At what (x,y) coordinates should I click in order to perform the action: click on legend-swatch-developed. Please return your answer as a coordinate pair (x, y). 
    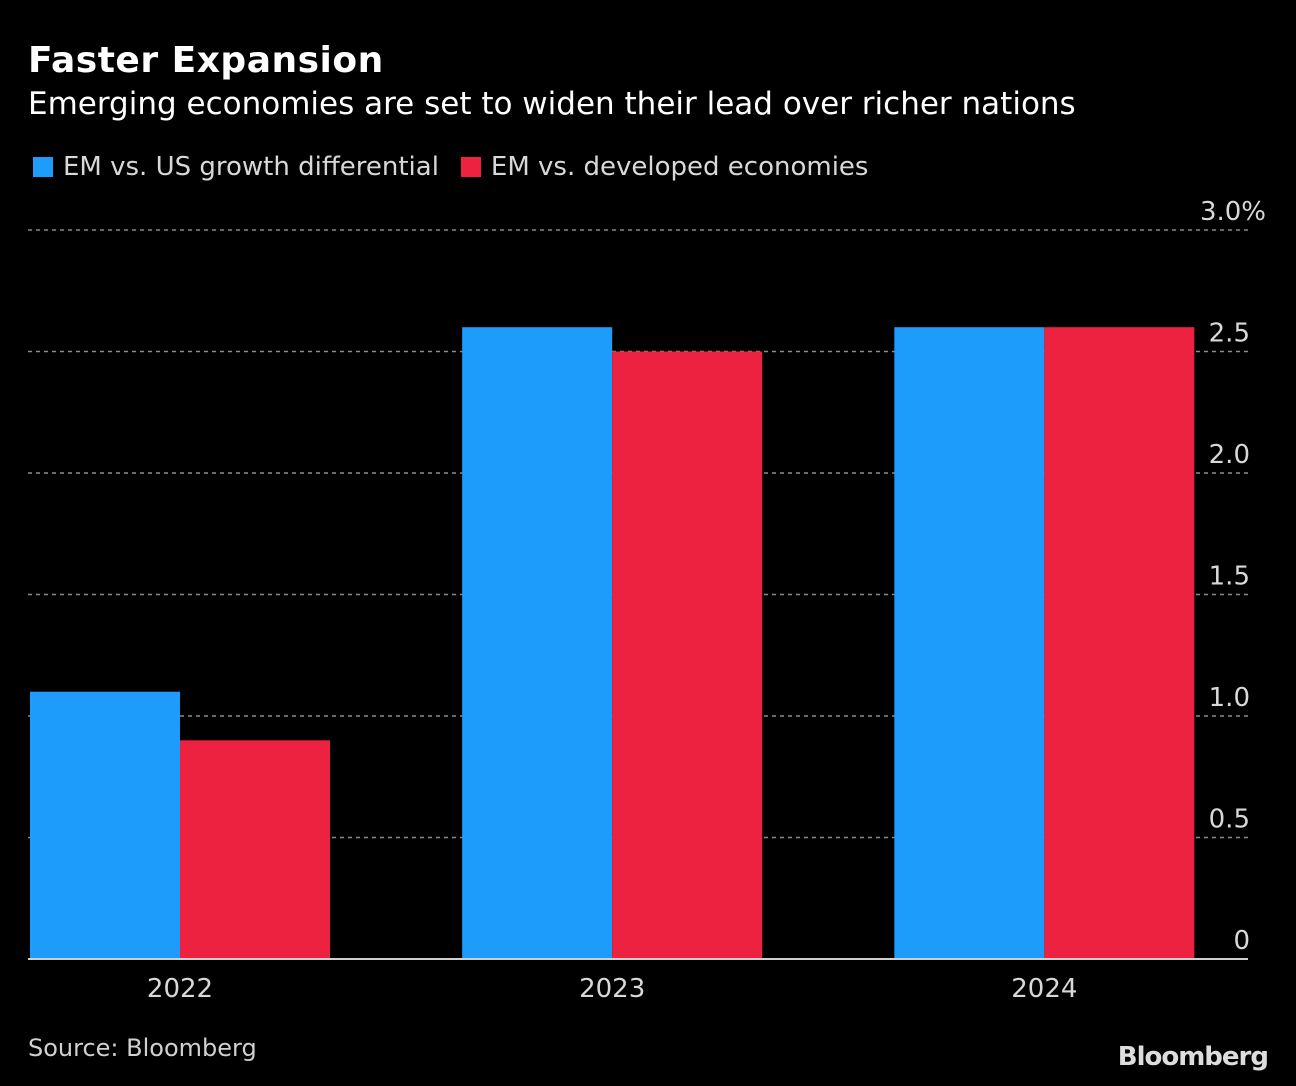
    Looking at the image, I should click on (470, 167).